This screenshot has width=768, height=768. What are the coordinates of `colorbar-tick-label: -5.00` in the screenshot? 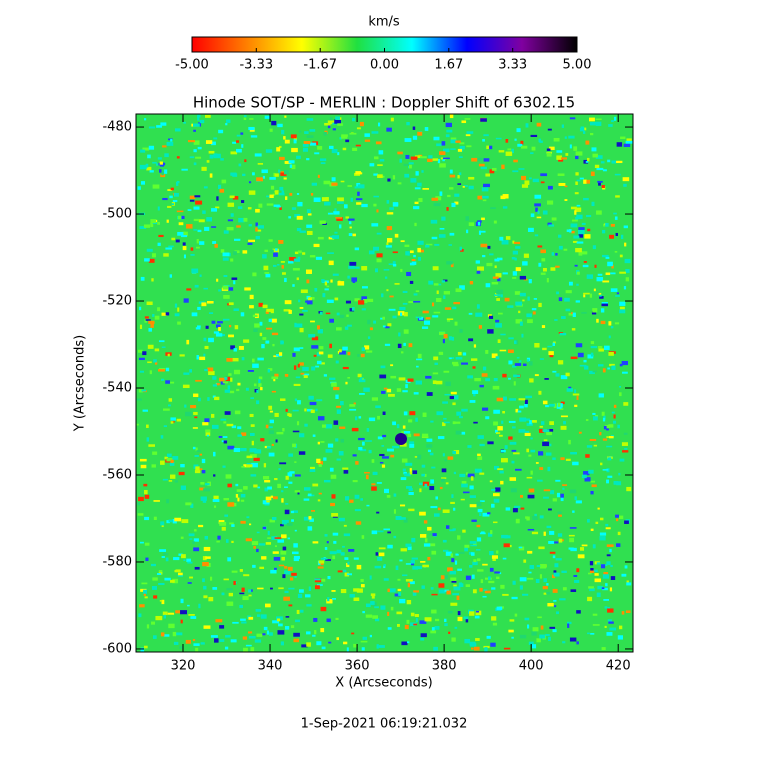 It's located at (192, 65).